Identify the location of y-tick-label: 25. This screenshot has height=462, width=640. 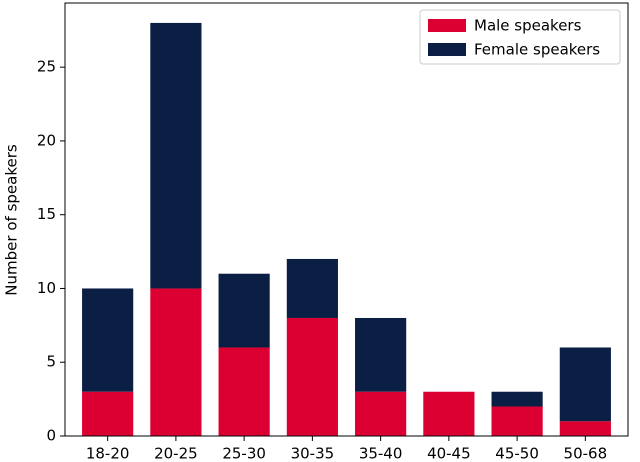
(46, 67).